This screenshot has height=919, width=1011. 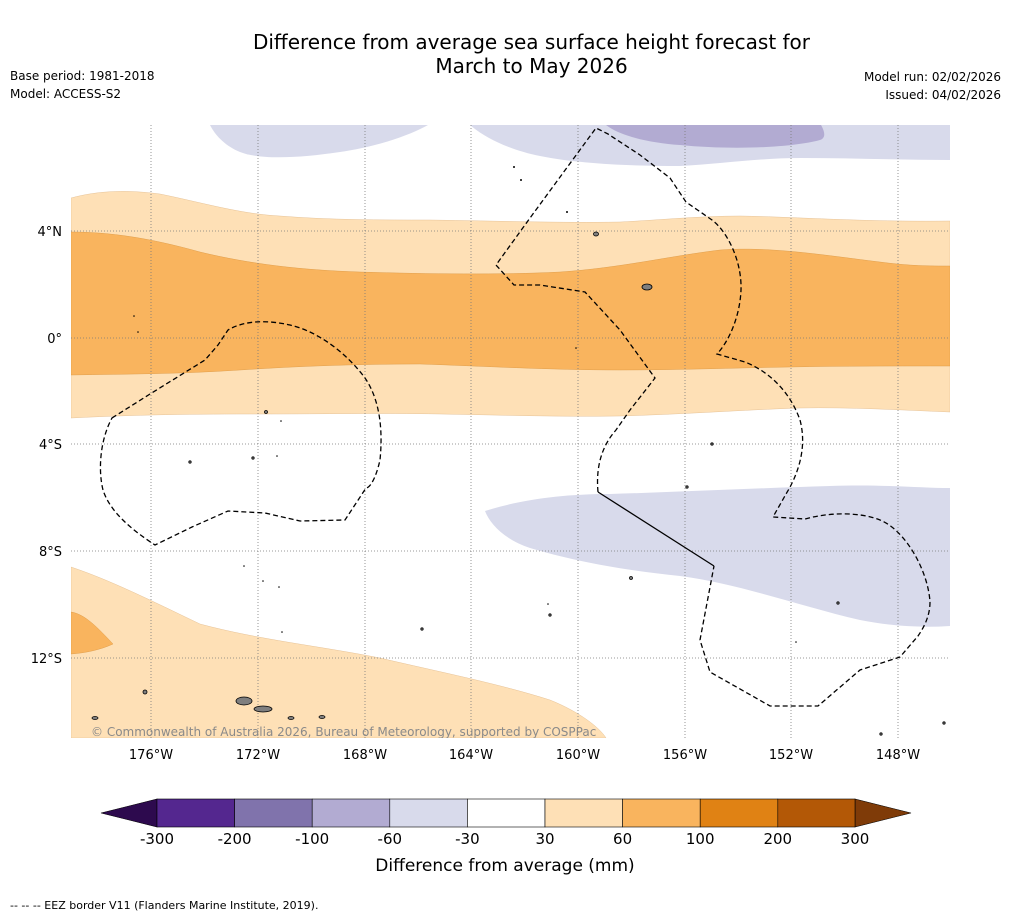 What do you see at coordinates (240, 433) in the screenshot?
I see `eez-border-kiribati-gilbert` at bounding box center [240, 433].